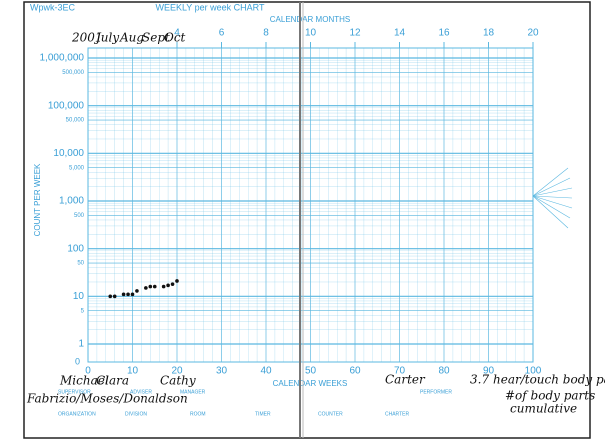  What do you see at coordinates (405, 380) in the screenshot?
I see `performer-name: Carter` at bounding box center [405, 380].